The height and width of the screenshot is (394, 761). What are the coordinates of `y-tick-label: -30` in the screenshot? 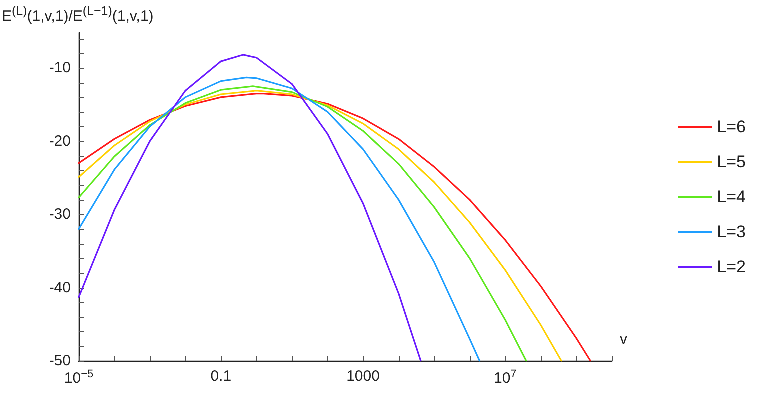 It's located at (60, 215).